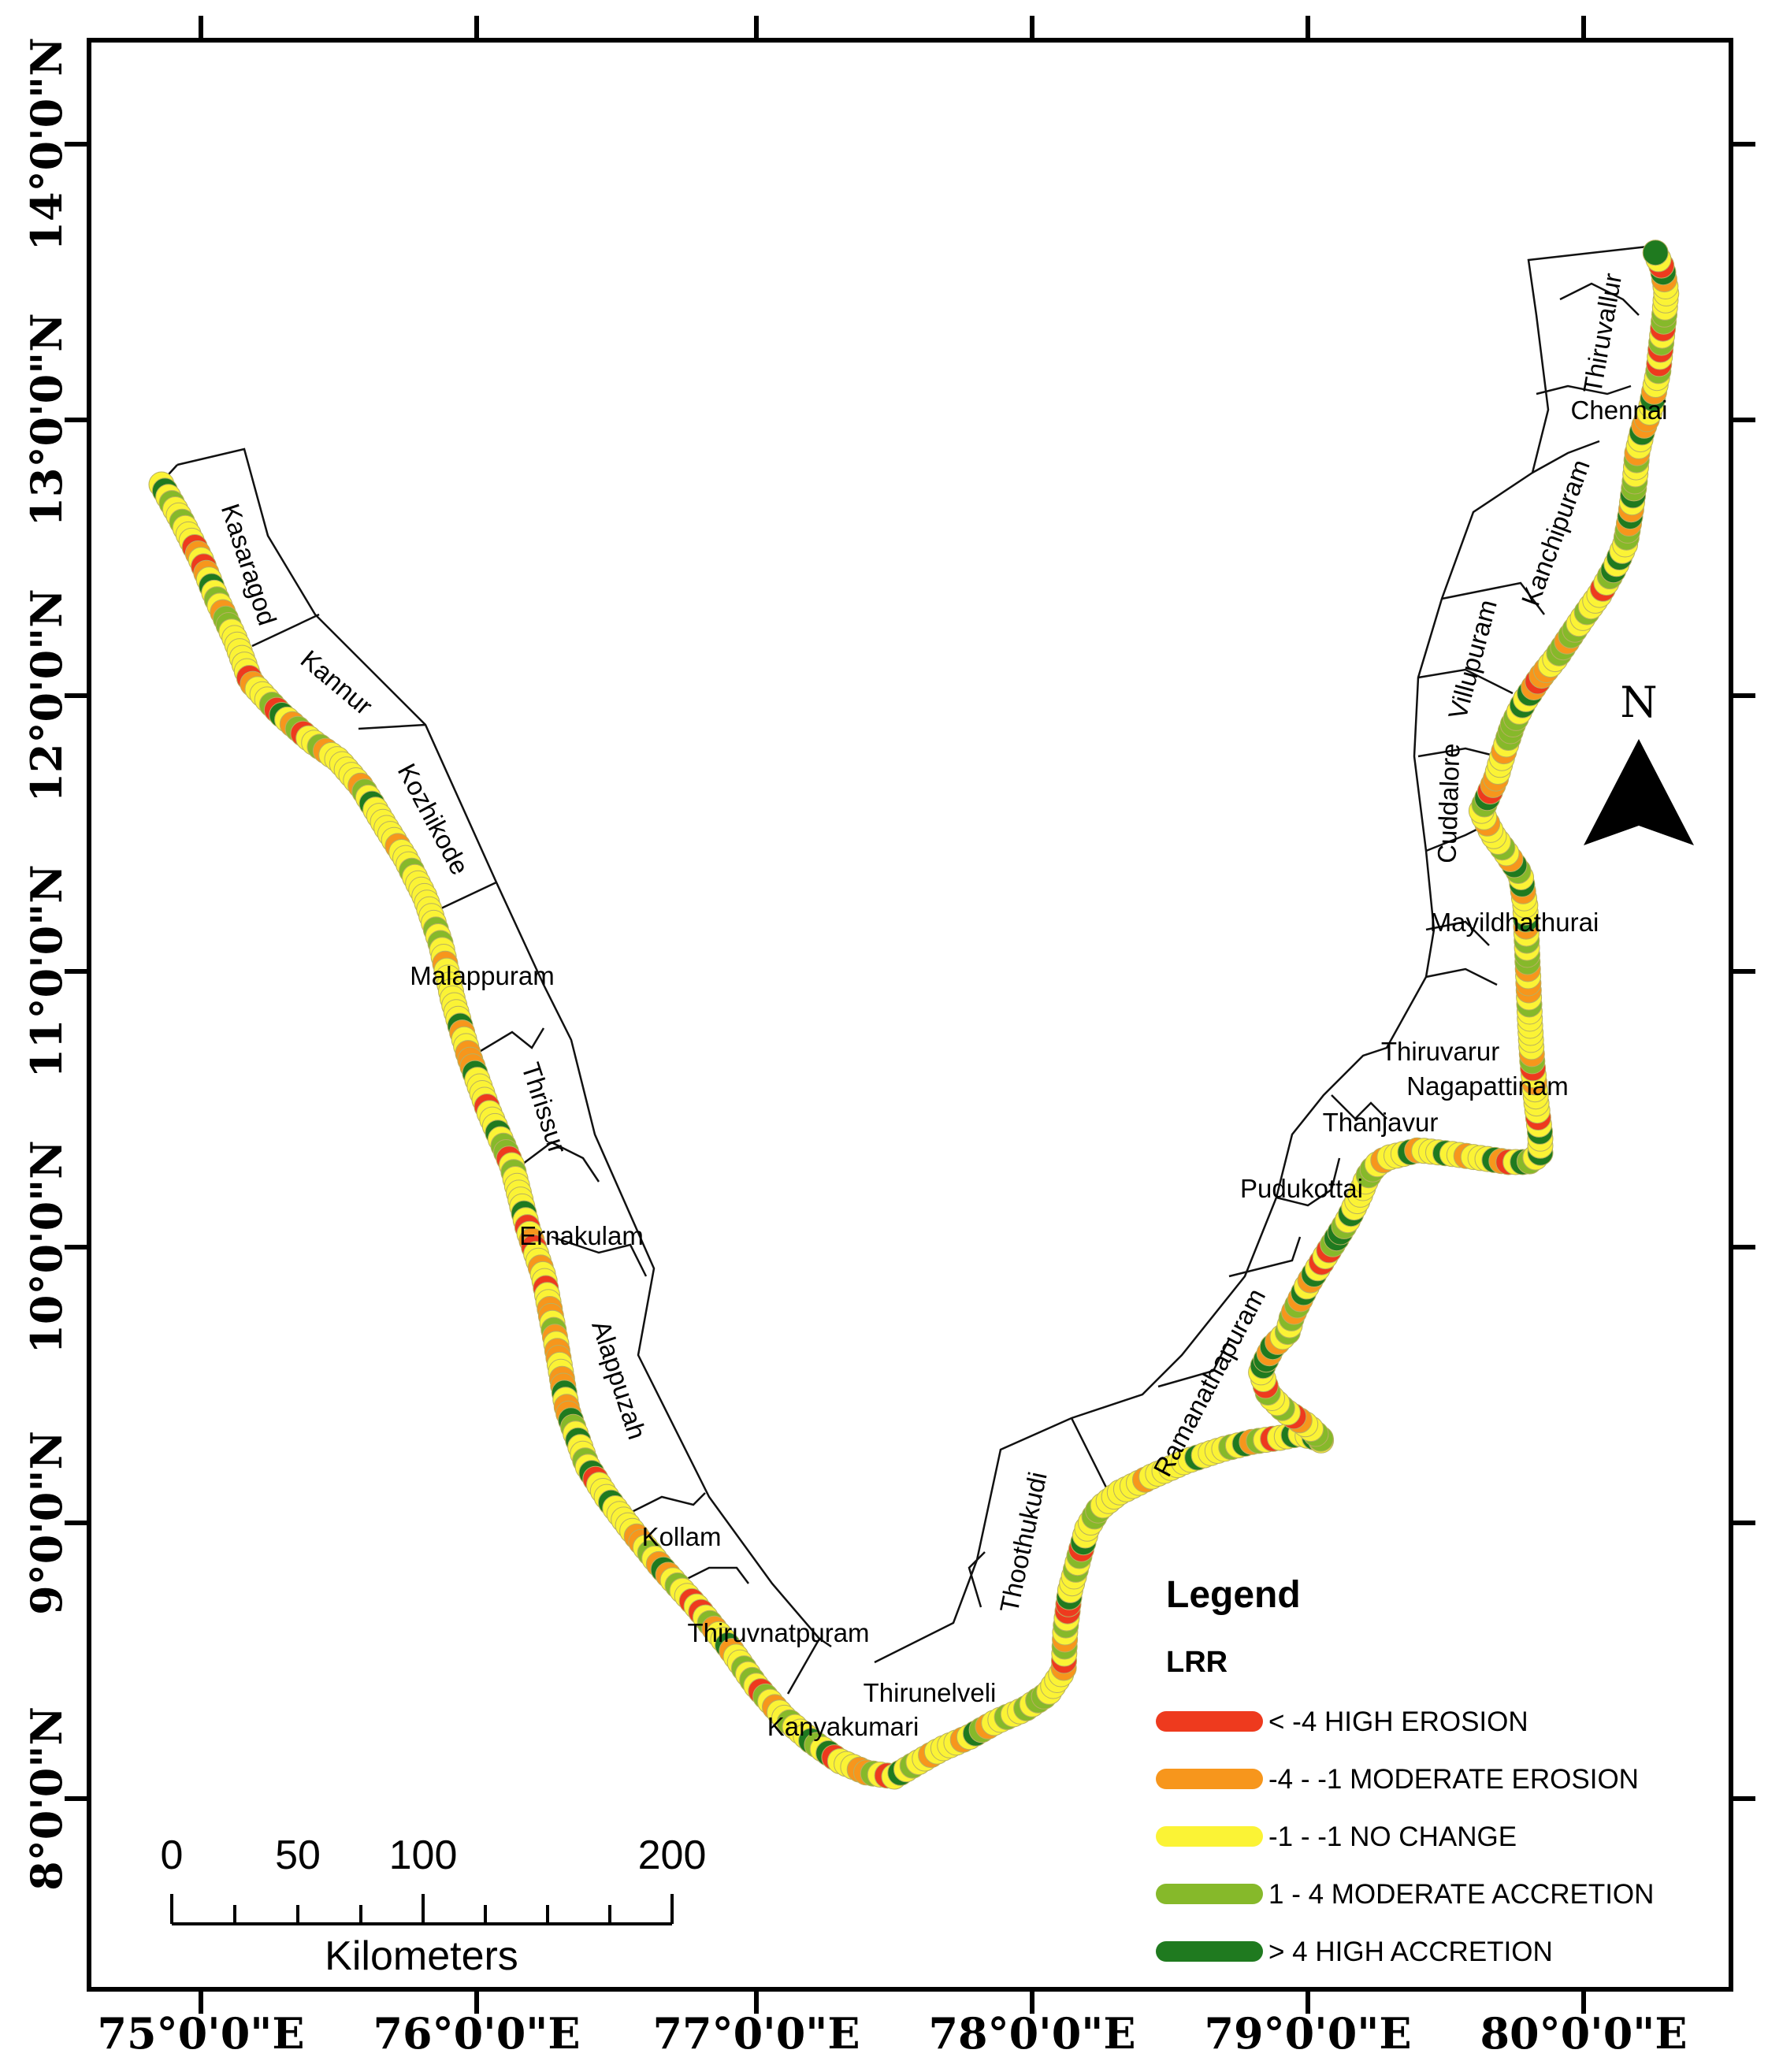  I want to click on lat-label-12: 12°0'0"N, so click(46, 695).